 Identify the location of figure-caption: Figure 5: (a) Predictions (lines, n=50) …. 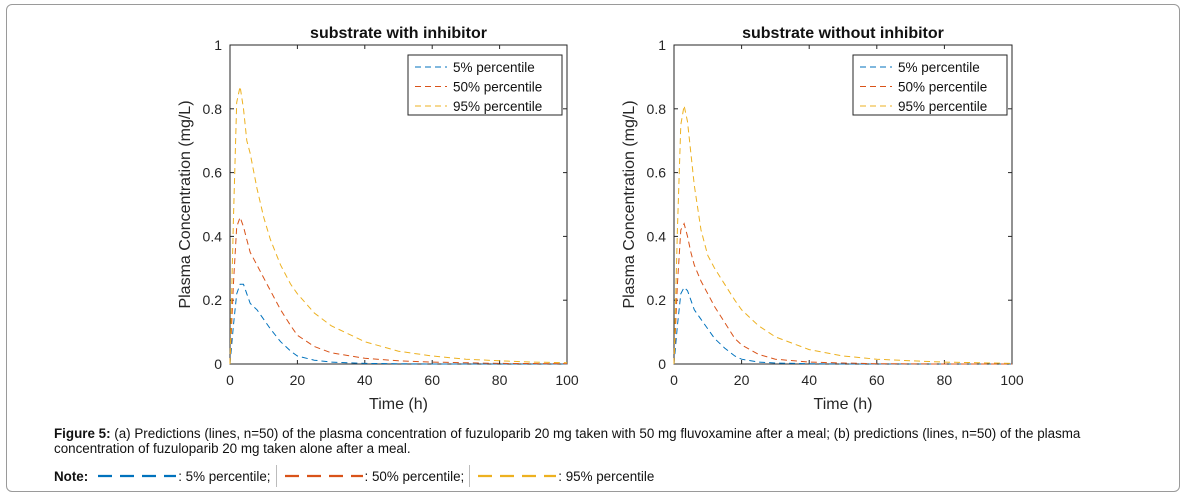
(609, 441).